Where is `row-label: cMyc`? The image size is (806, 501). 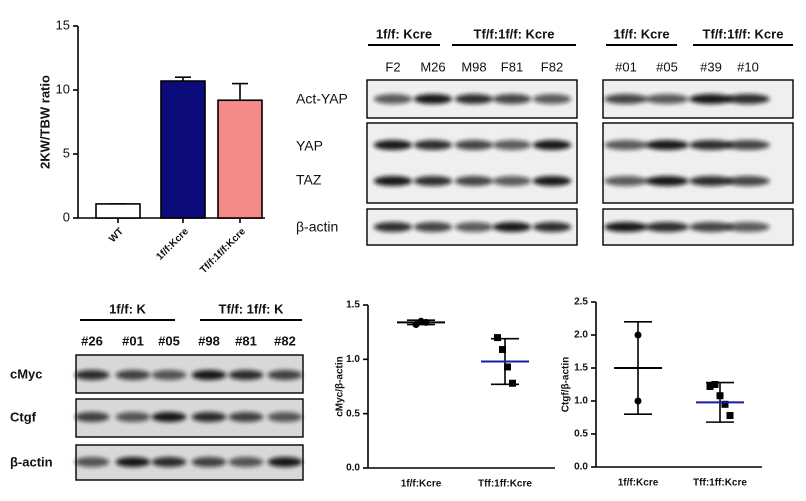
row-label: cMyc is located at coordinates (26, 373).